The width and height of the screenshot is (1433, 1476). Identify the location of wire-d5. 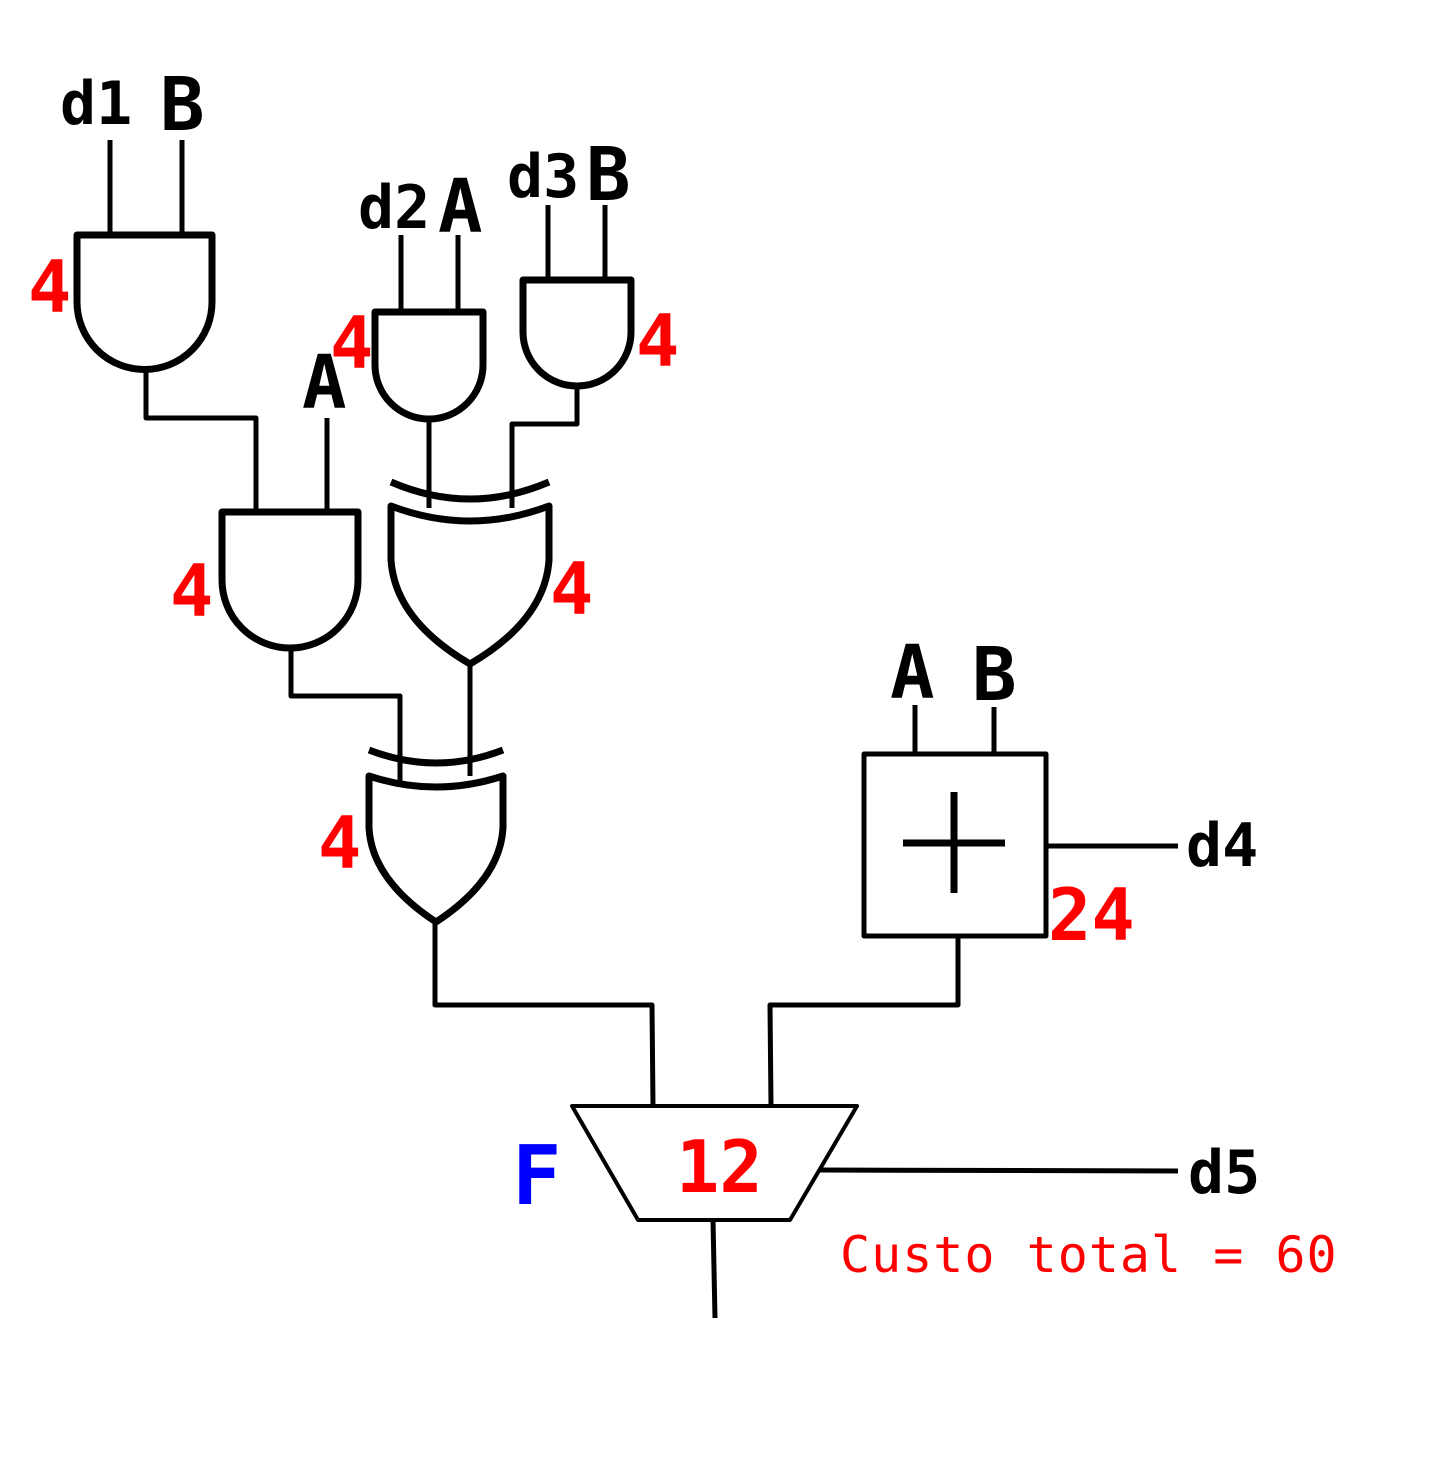
(999, 1170).